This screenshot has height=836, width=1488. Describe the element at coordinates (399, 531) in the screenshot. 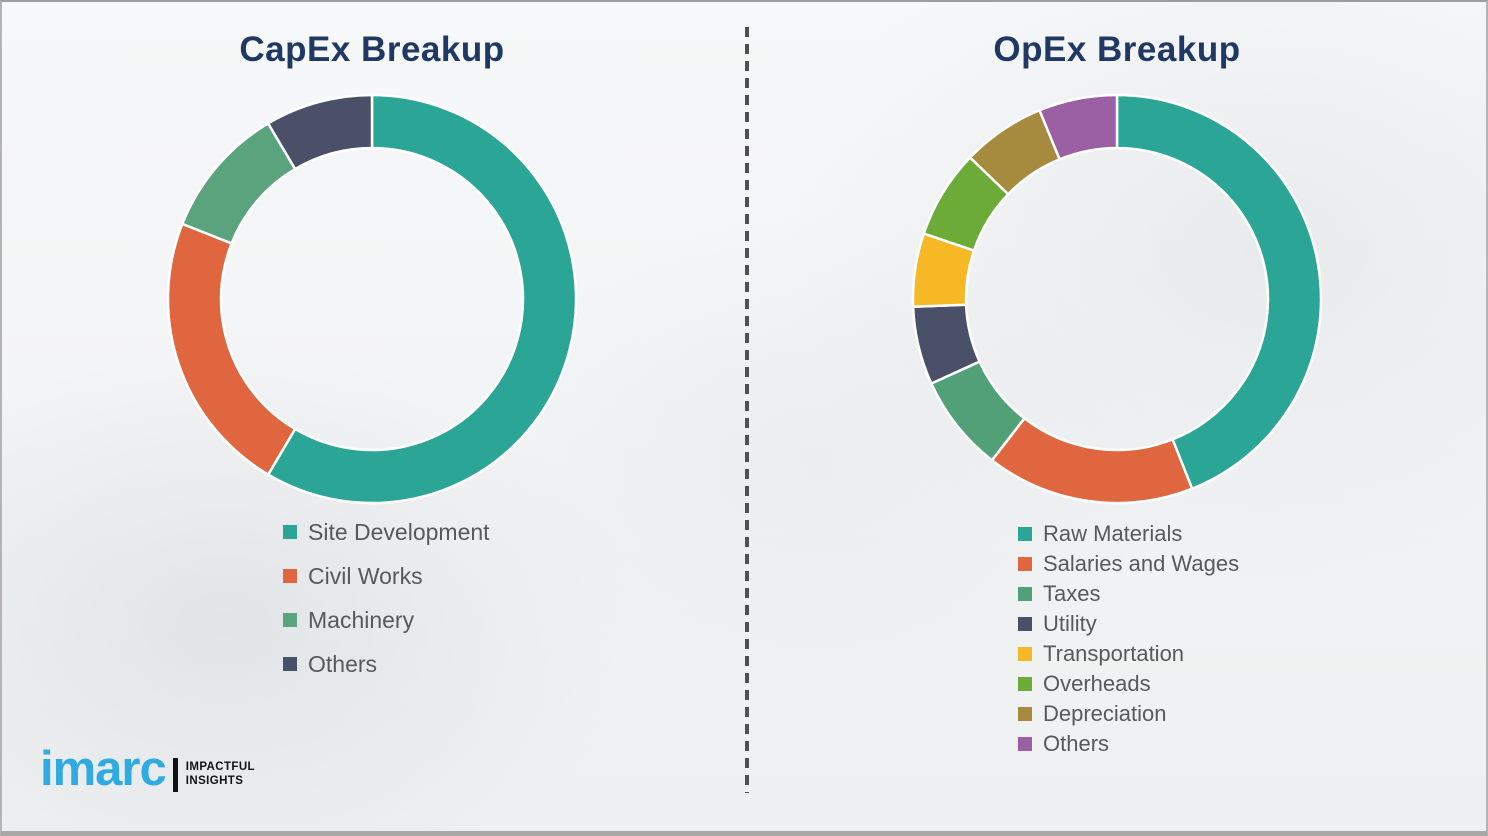

I see `legend-label: Site Development` at that location.